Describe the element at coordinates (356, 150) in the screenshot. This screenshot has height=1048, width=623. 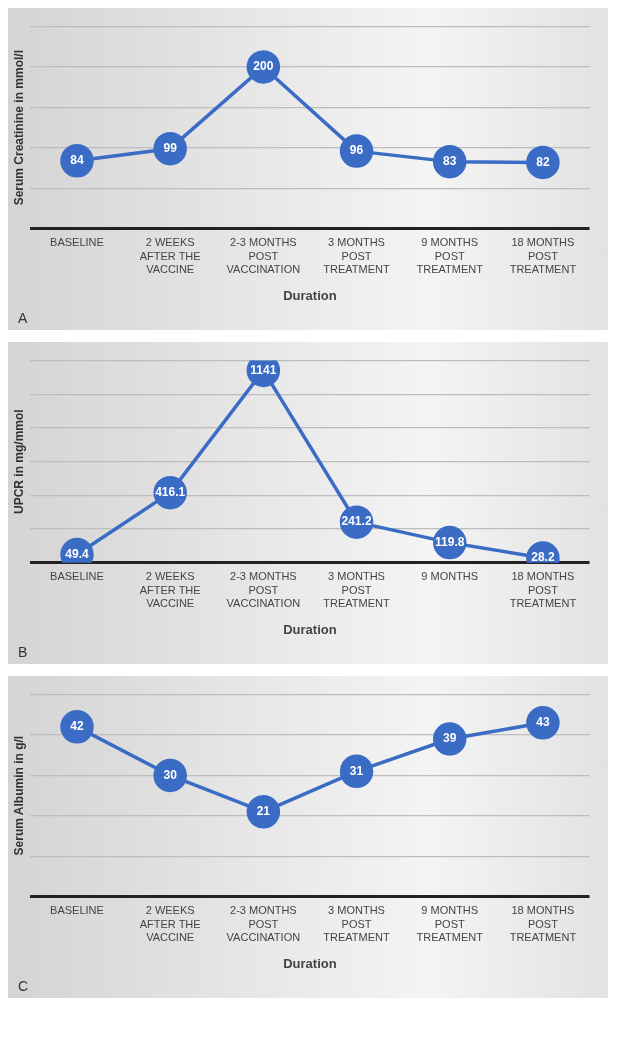
I see `data-label: 96` at that location.